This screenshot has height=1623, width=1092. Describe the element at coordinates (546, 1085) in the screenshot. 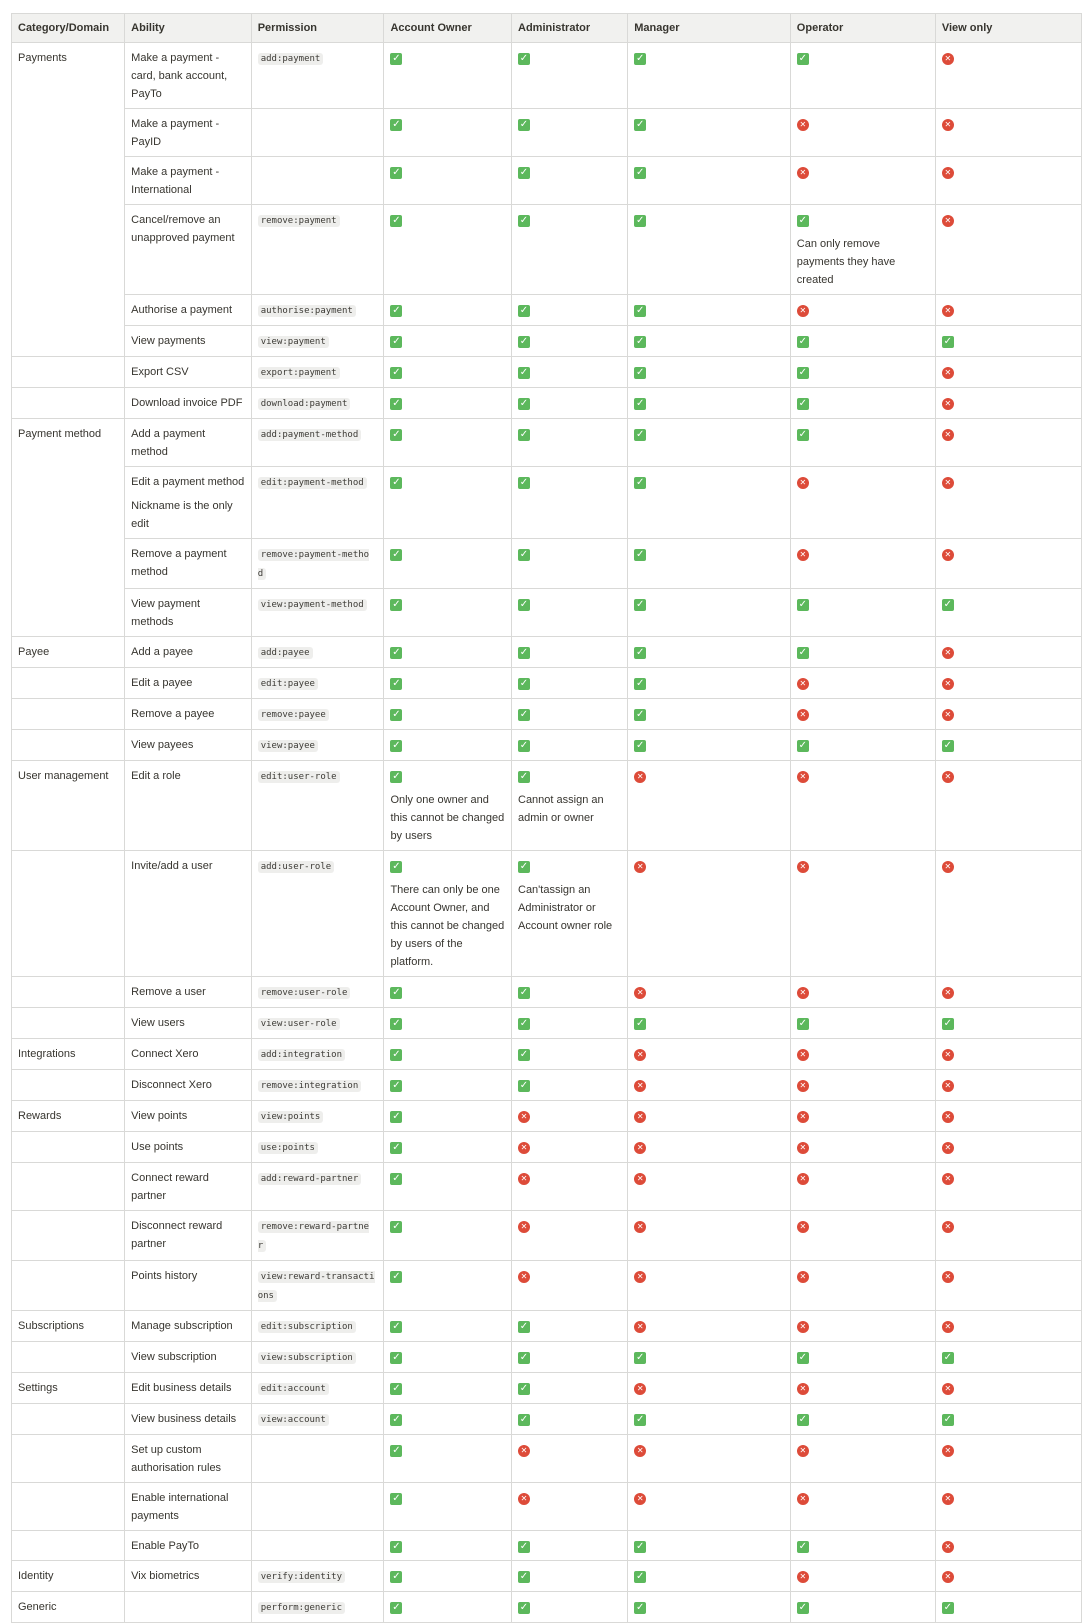

I see `table-row: Disconnect Xero remove:integration ✓ ✓ ✕ ✕ ✕` at that location.